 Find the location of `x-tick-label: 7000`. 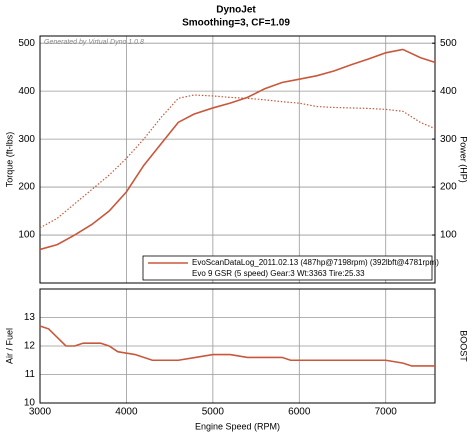

x-tick-label: 7000 is located at coordinates (386, 412).